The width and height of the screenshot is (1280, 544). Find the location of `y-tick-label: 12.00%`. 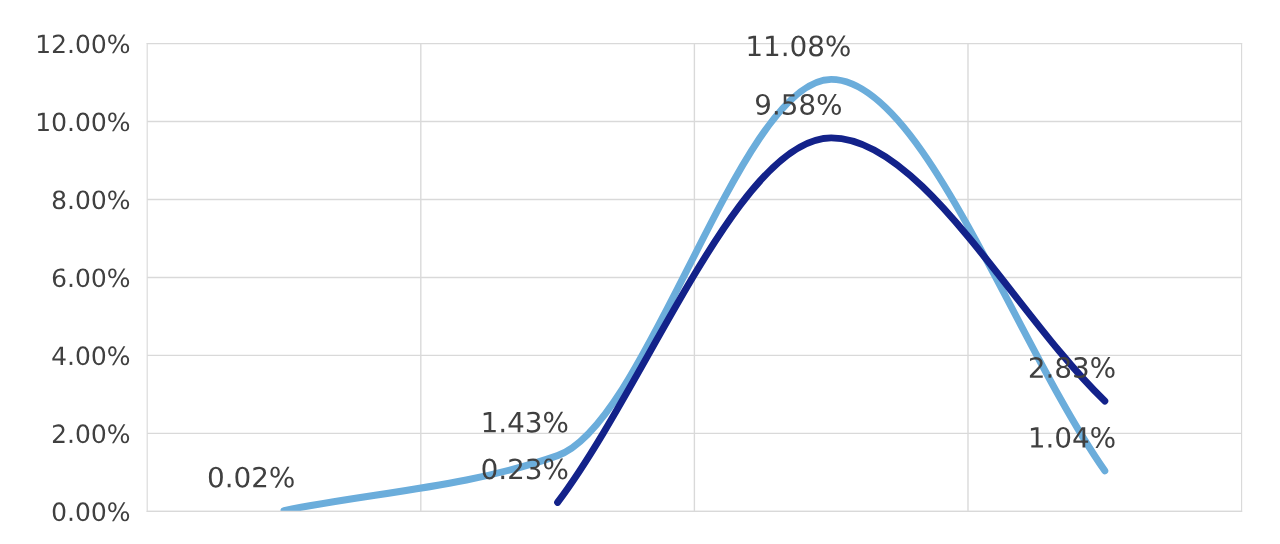

y-tick-label: 12.00% is located at coordinates (83, 44).